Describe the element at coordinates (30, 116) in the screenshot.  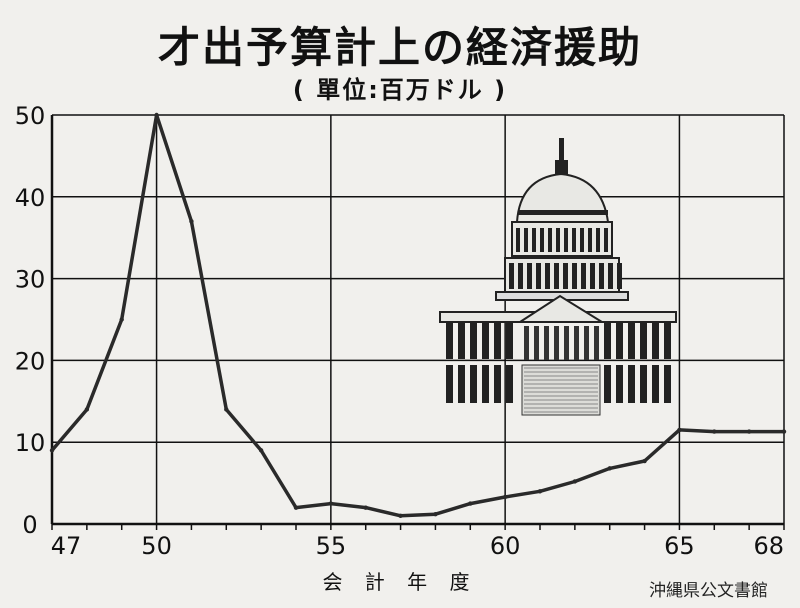
I see `y-tick-label: 50` at that location.